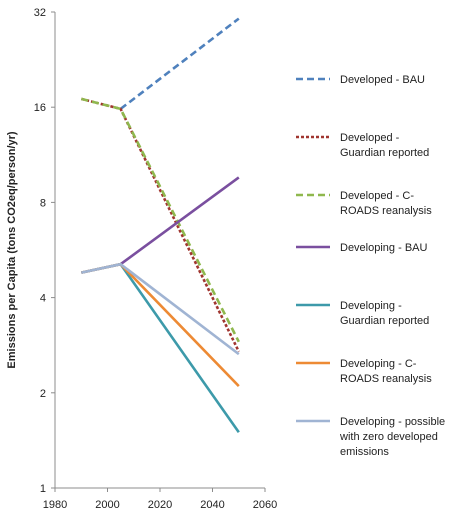 The image size is (460, 525). What do you see at coordinates (386, 203) in the screenshot?
I see `legend-label-3: Developed - C-ROADS reanalysis` at bounding box center [386, 203].